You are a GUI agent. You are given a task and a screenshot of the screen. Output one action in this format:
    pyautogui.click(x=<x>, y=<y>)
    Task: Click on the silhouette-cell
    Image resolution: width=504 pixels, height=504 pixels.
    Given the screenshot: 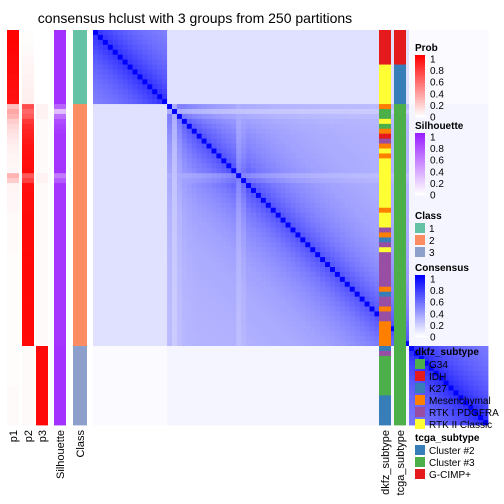 What is the action you would take?
    pyautogui.click(x=60, y=274)
    